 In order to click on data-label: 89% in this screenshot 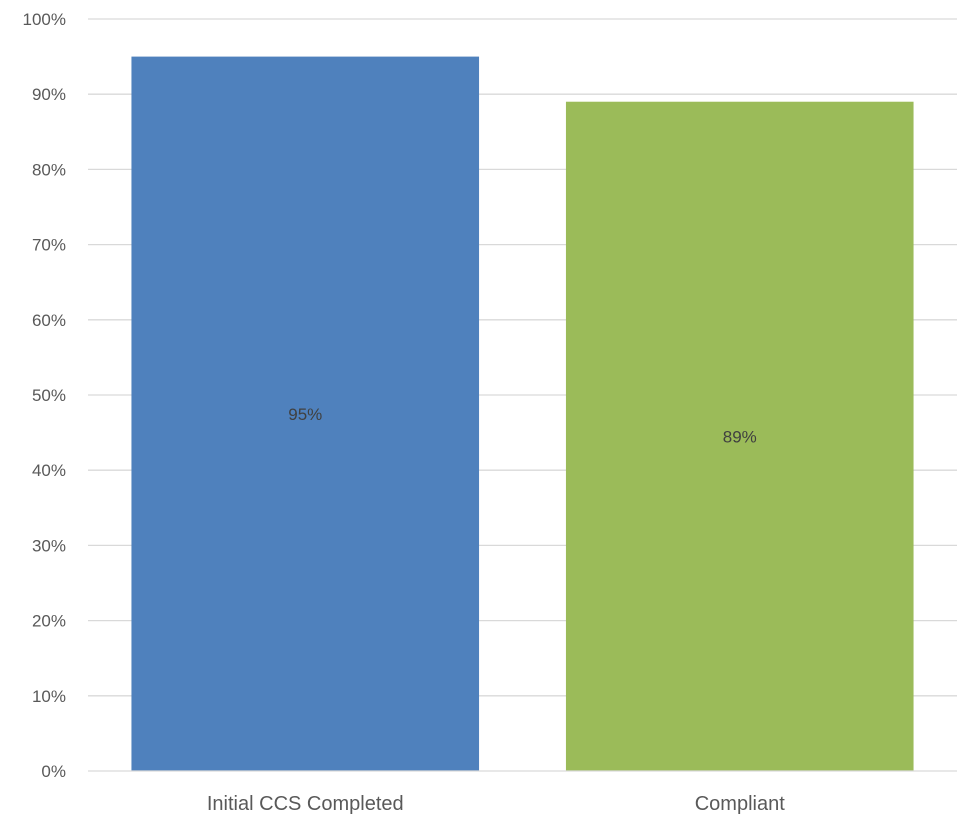, I will do `click(740, 436)`.